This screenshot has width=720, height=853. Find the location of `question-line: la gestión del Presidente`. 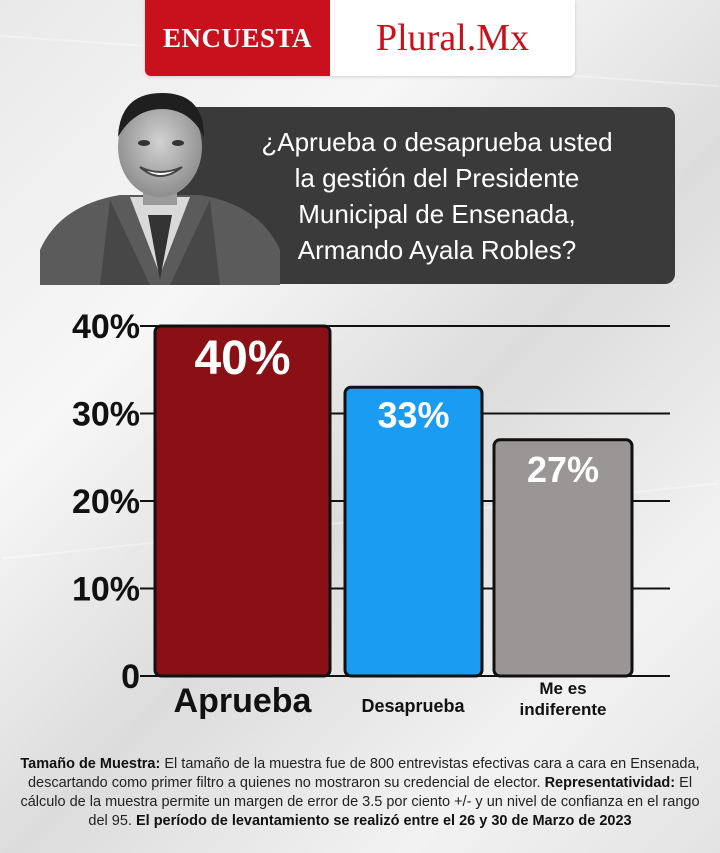

question-line: la gestión del Presidente is located at coordinates (437, 177).